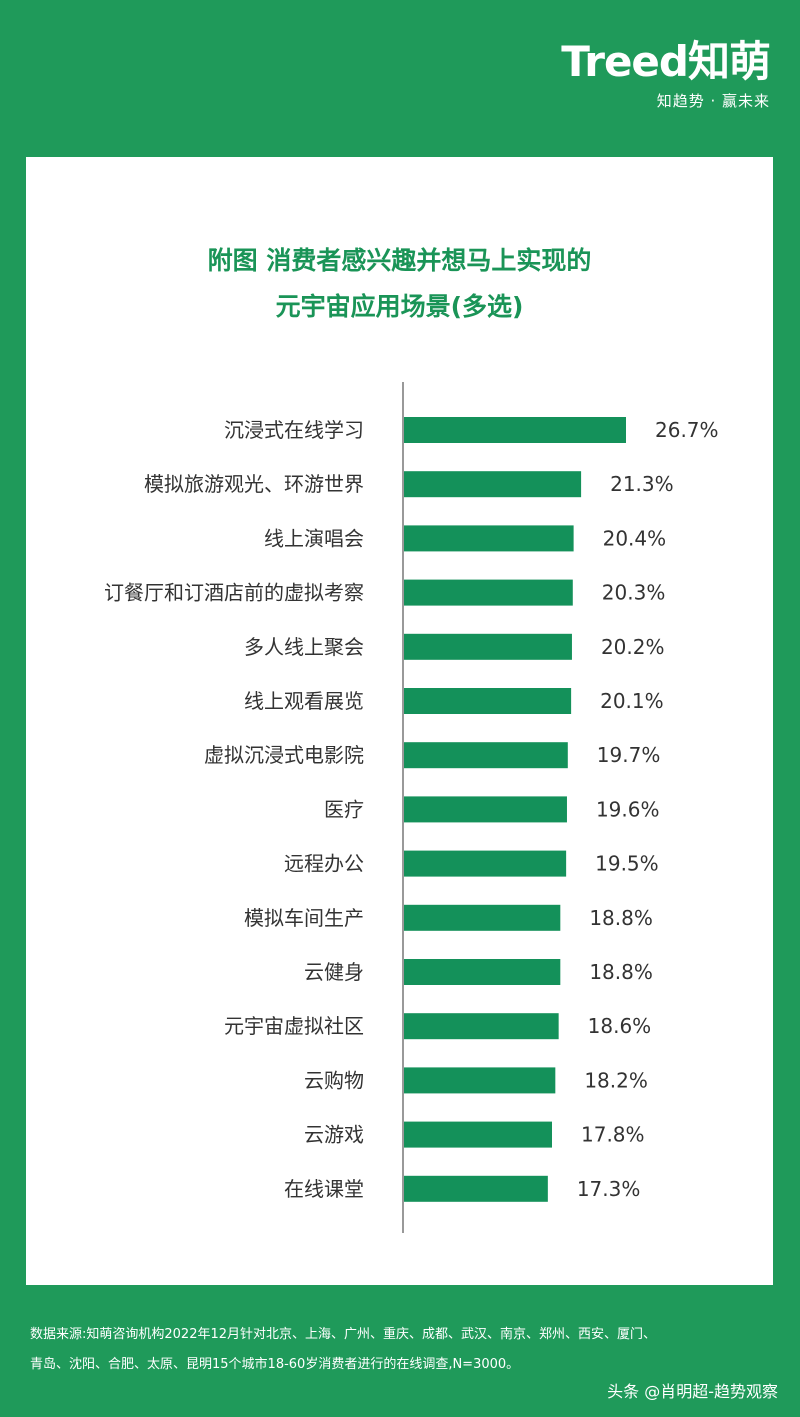  I want to click on category-label: 元宇宙虚拟社区, so click(294, 1026).